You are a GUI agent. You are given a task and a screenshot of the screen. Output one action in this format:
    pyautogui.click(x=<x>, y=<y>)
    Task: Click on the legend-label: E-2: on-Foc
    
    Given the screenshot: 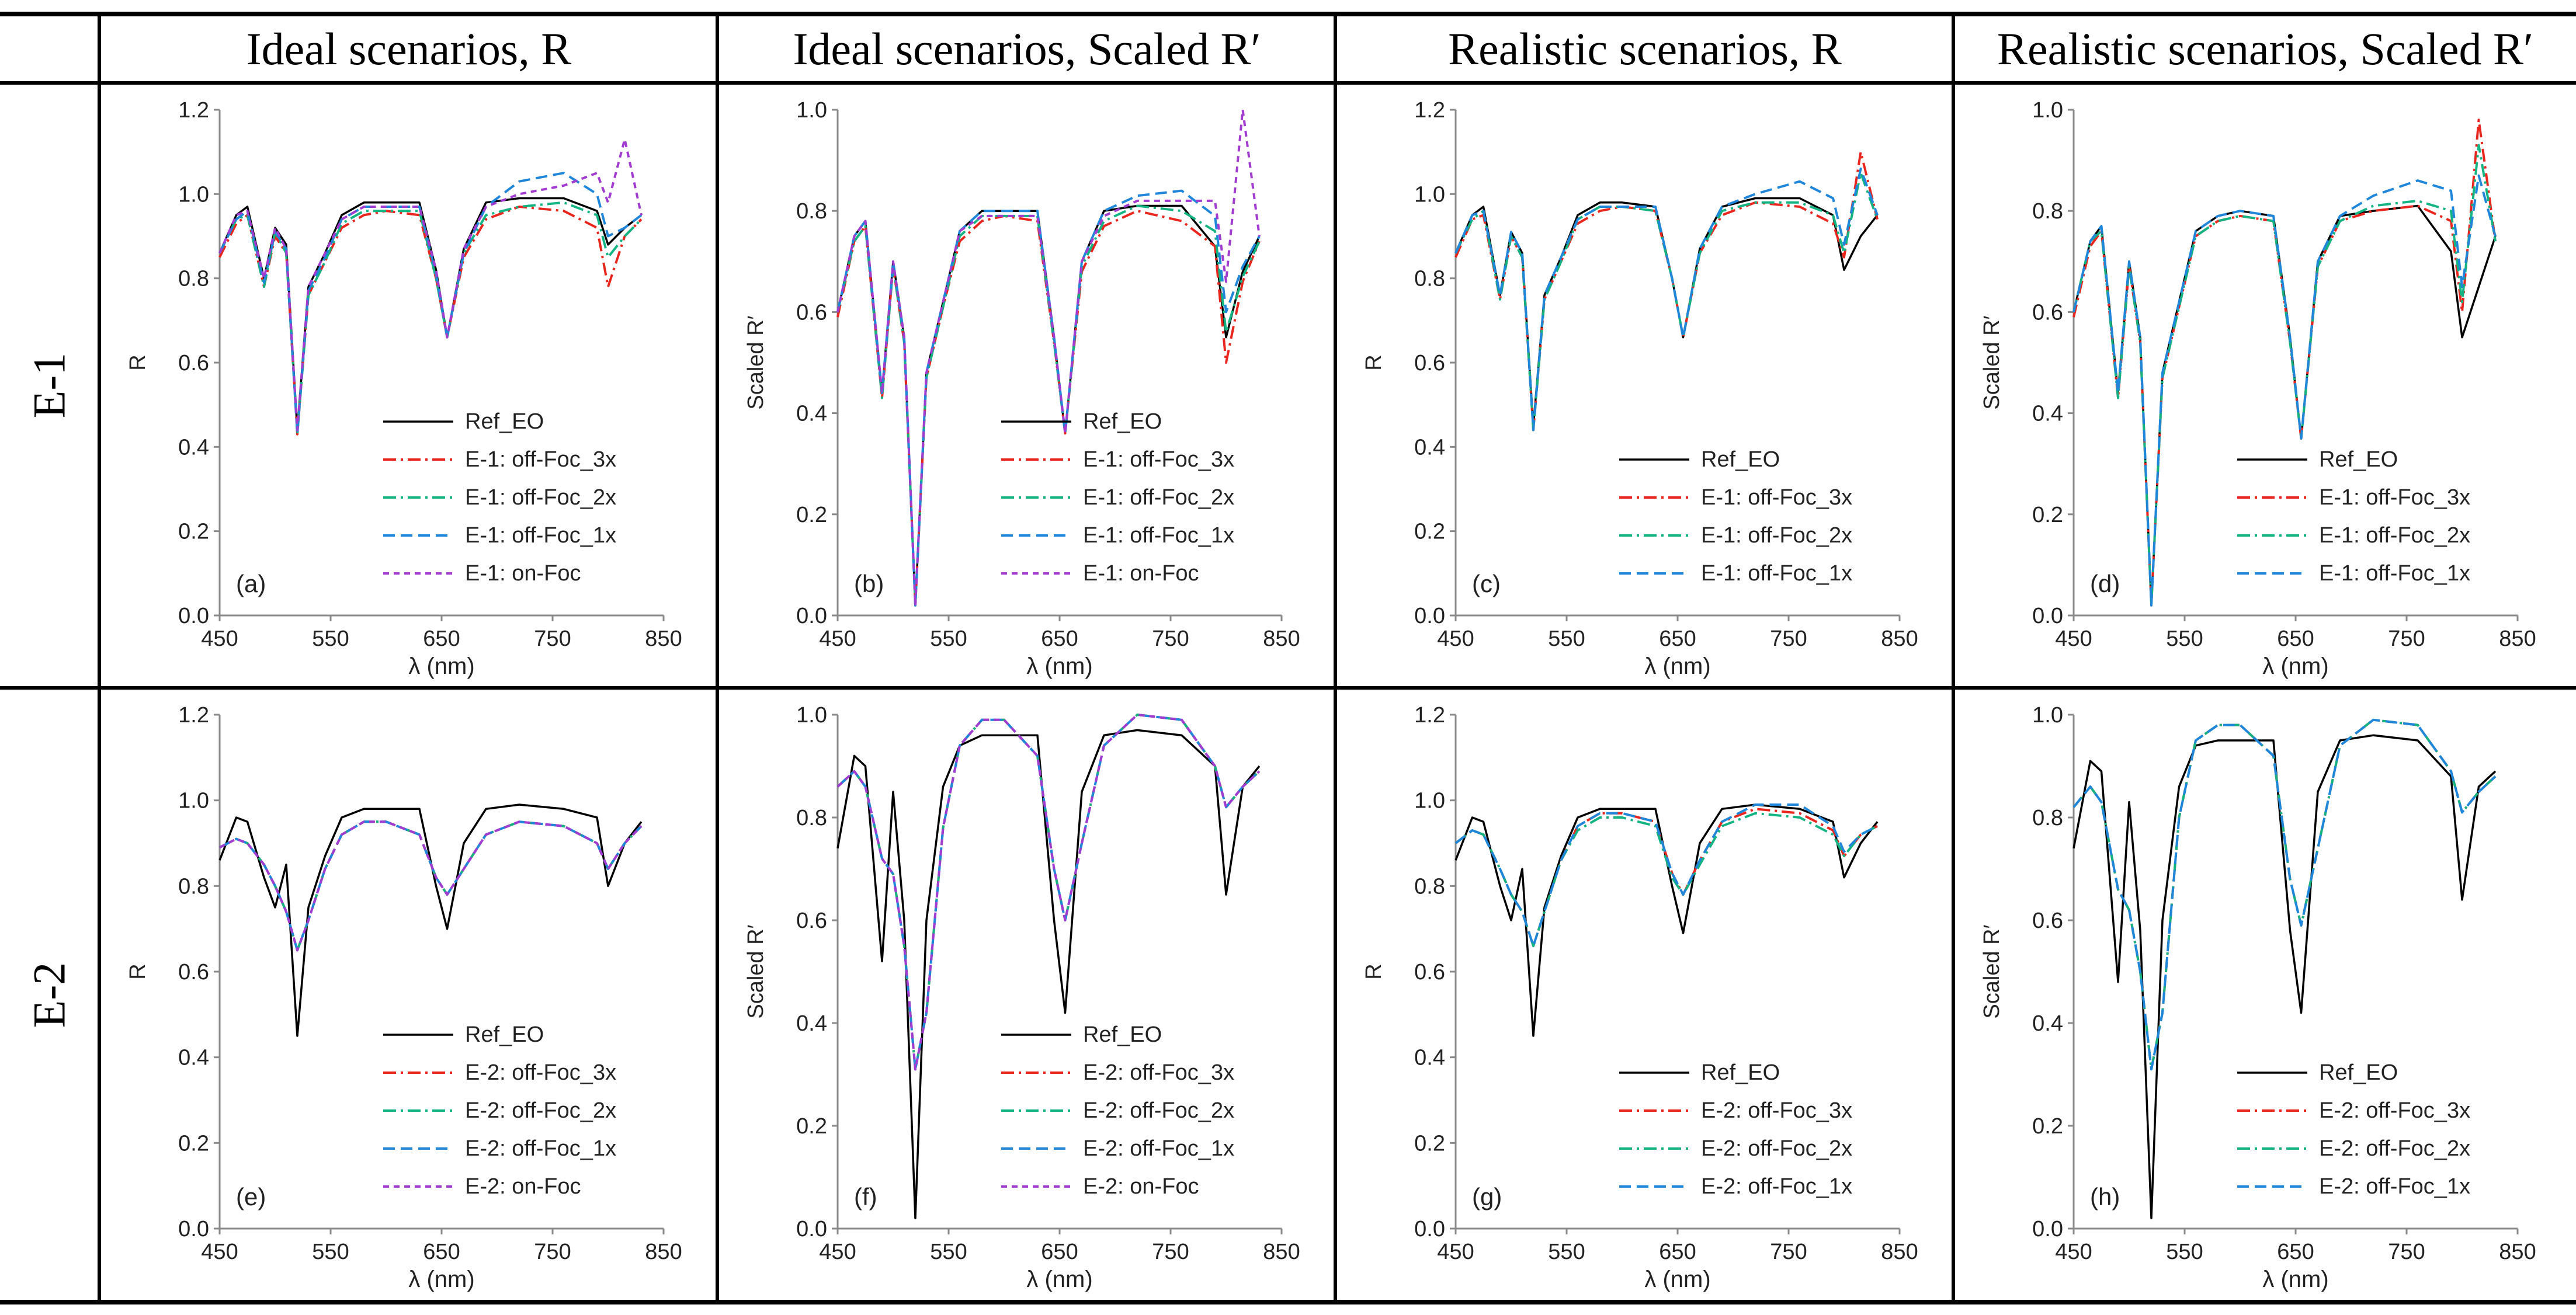 What is the action you would take?
    pyautogui.click(x=1141, y=1186)
    